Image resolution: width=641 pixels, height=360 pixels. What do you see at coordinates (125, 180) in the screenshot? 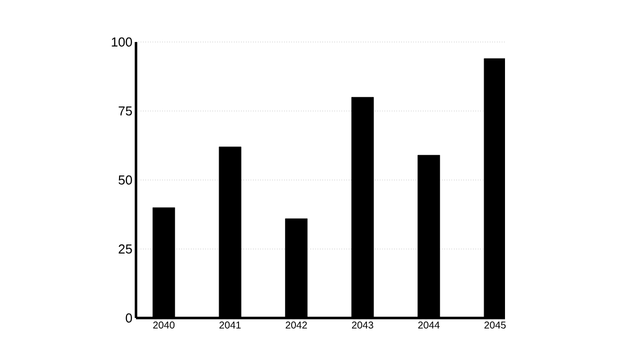
I see `y-tick-label: 50` at bounding box center [125, 180].